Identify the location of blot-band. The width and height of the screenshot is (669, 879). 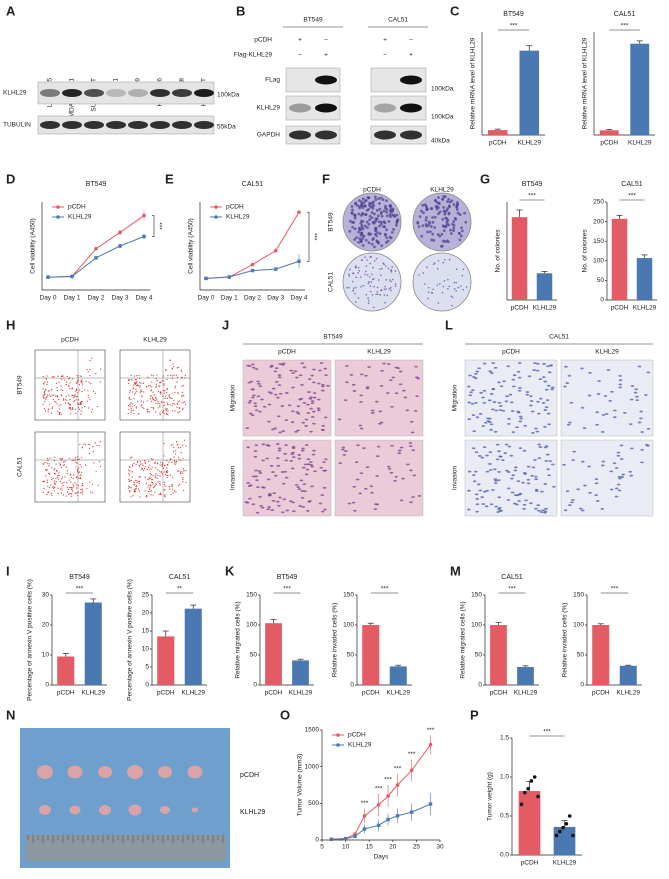
(138, 125).